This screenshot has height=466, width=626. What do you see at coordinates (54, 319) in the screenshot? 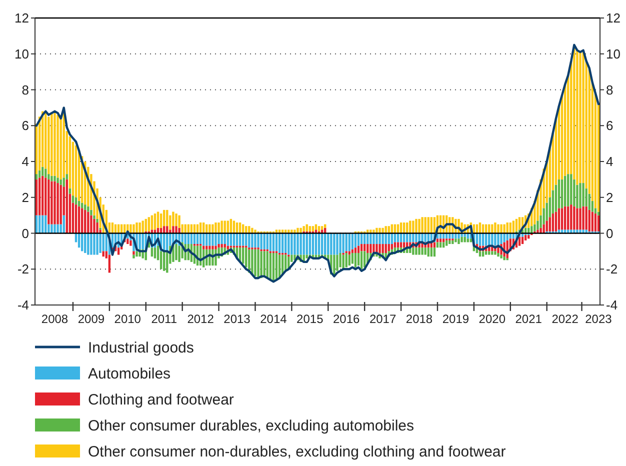
I see `x-tick-label: 2008` at bounding box center [54, 319].